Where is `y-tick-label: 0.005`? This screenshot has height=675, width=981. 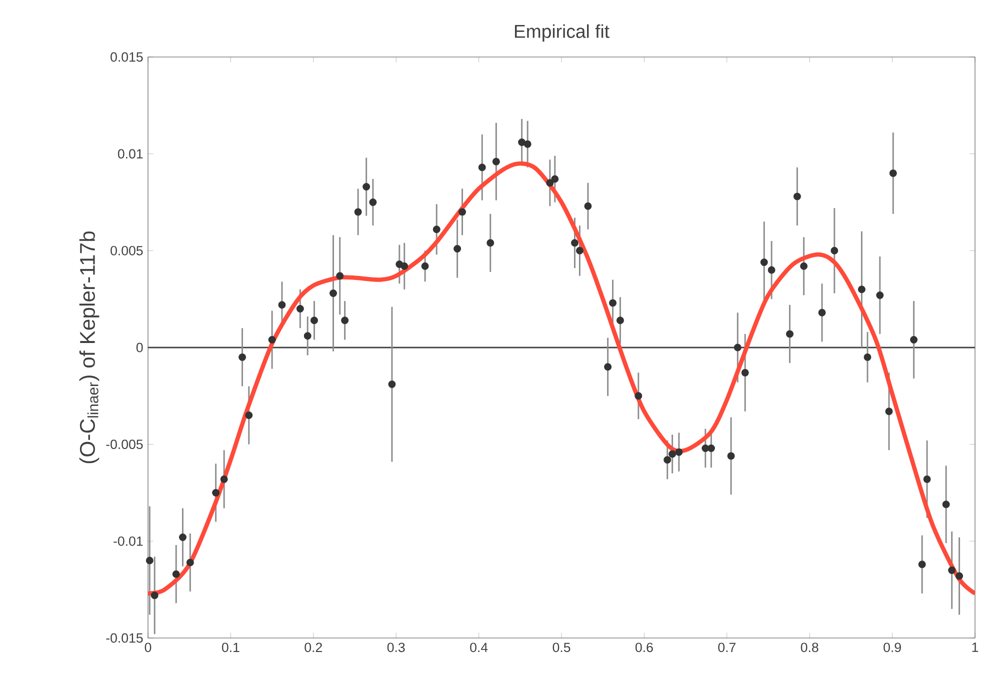
y-tick-label: 0.005 is located at coordinates (126, 251).